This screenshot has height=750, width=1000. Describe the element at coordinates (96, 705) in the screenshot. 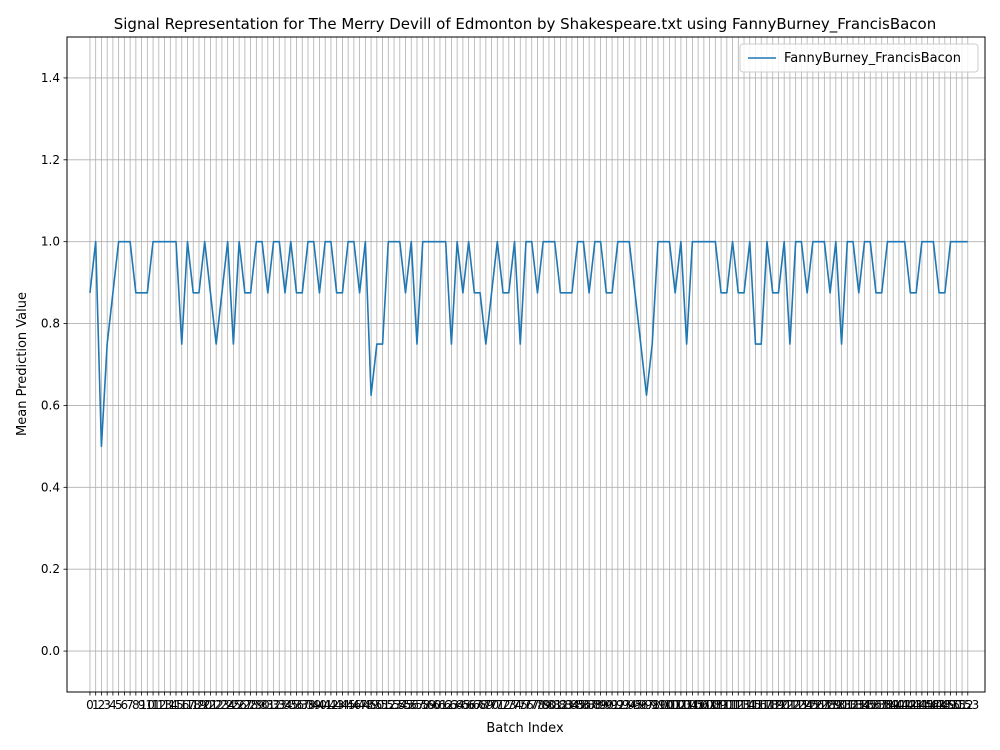

I see `x-tick-label: 1` at that location.